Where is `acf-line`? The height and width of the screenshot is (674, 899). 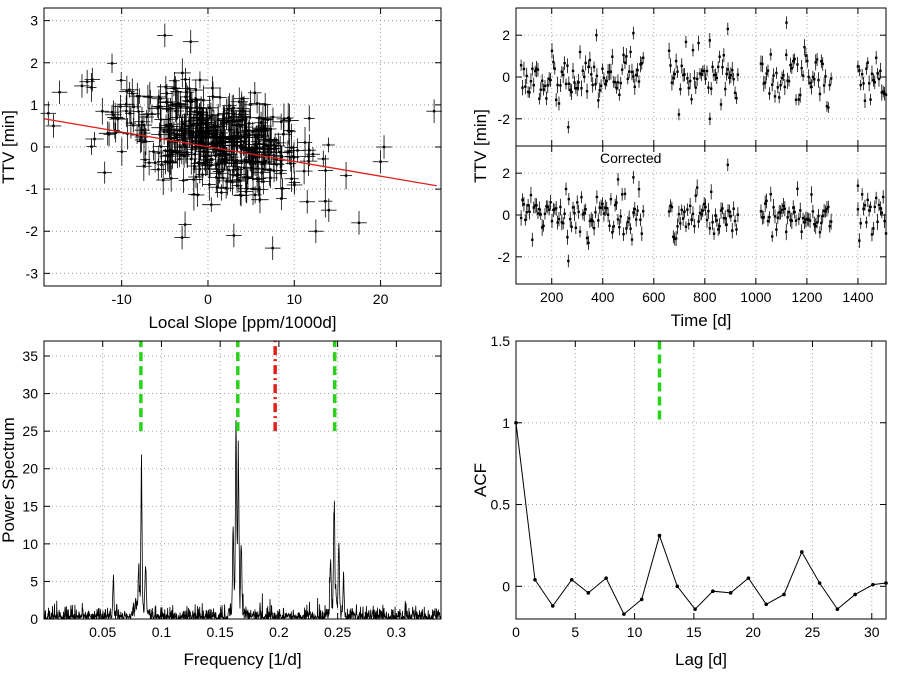 acf-line is located at coordinates (701, 518).